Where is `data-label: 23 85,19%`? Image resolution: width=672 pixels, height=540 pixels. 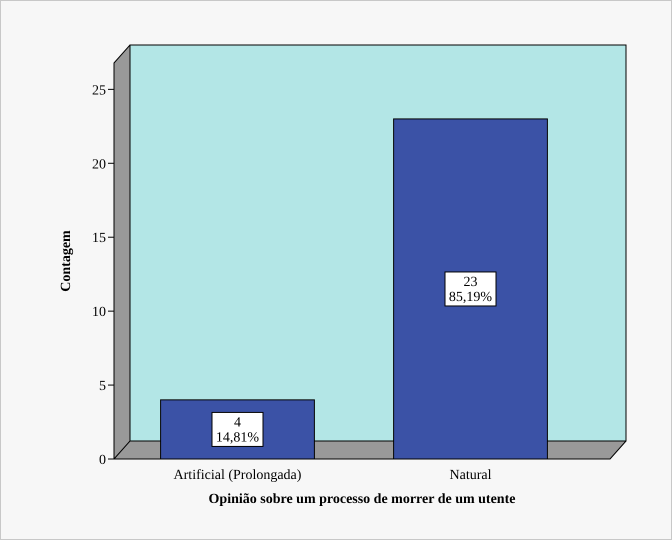
data-label: 23 85,19% is located at coordinates (470, 289).